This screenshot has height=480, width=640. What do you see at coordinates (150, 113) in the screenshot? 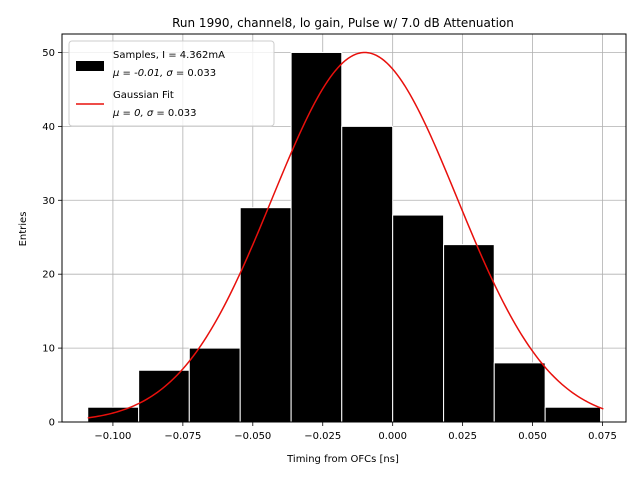
I see `legend-fit-sigma: σ` at bounding box center [150, 113].